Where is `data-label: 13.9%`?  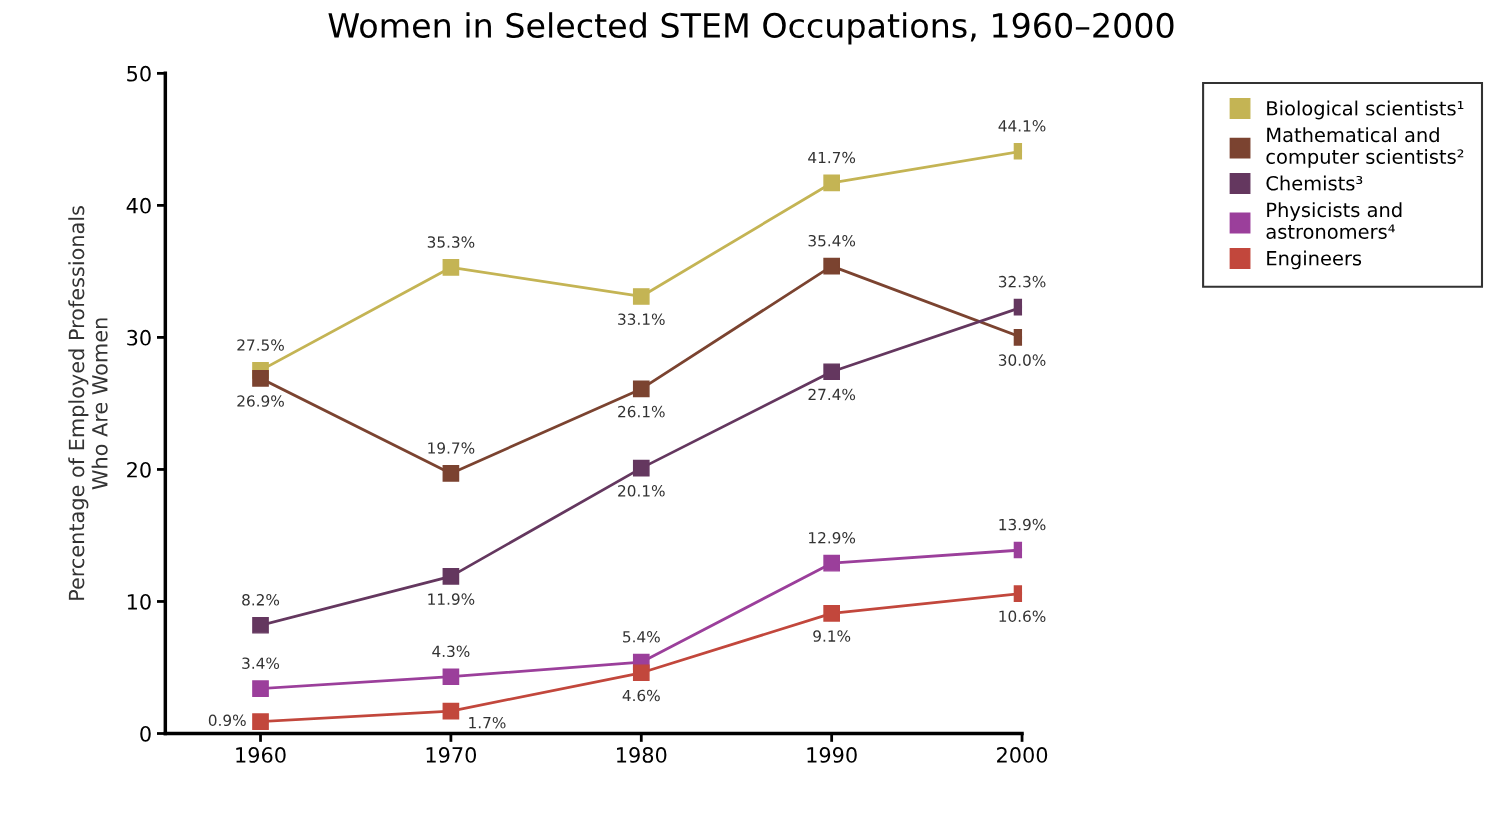
data-label: 13.9% is located at coordinates (1022, 524).